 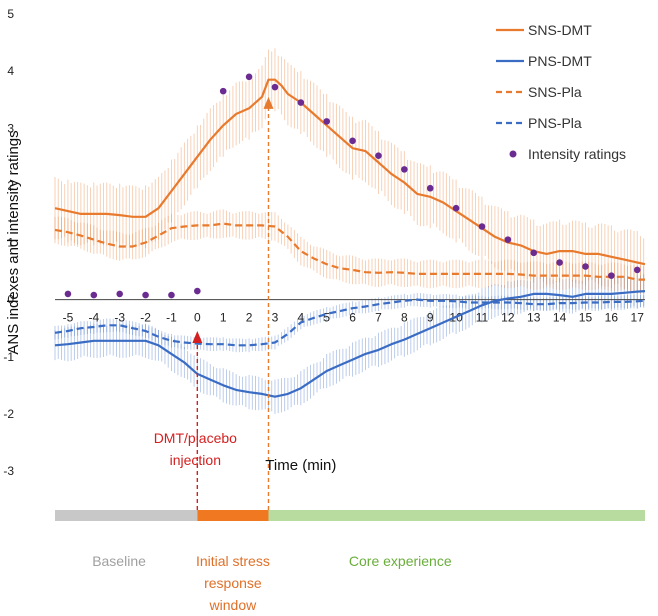 I want to click on phase-label: Initial stress, so click(x=233, y=561).